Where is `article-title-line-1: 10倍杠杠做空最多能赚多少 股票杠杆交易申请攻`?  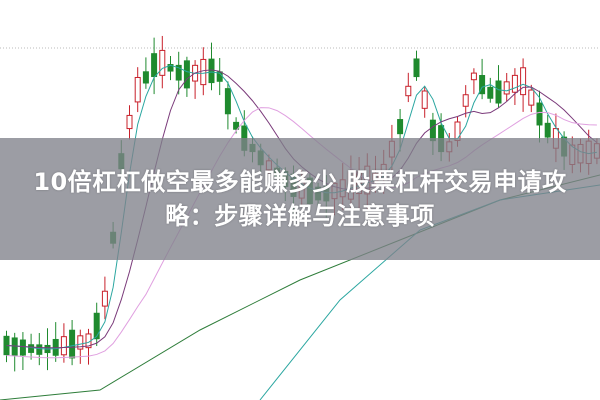 article-title-line-1: 10倍杠杠做空最多能赚多少 股票杠杆交易申请攻 is located at coordinates (300, 182).